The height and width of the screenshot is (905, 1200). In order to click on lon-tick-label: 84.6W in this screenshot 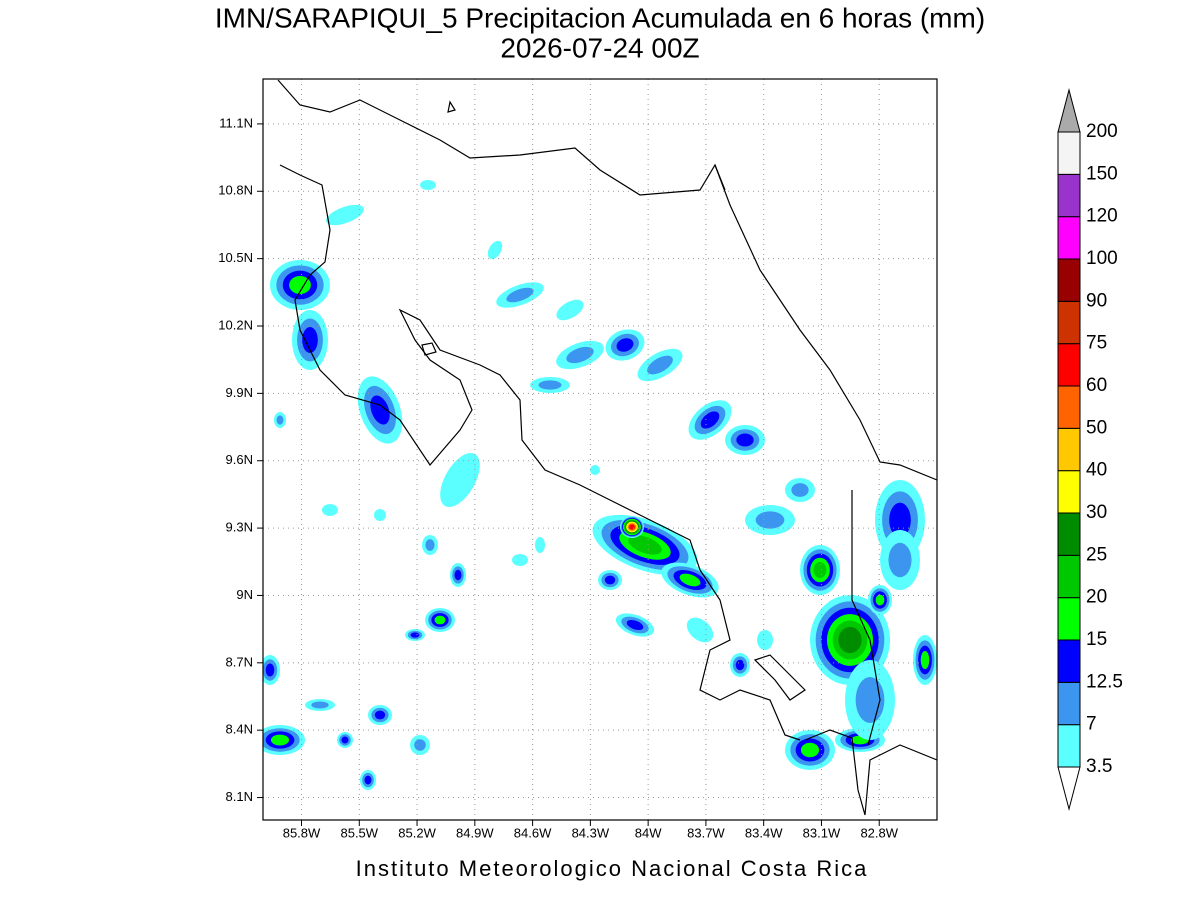, I will do `click(533, 832)`.